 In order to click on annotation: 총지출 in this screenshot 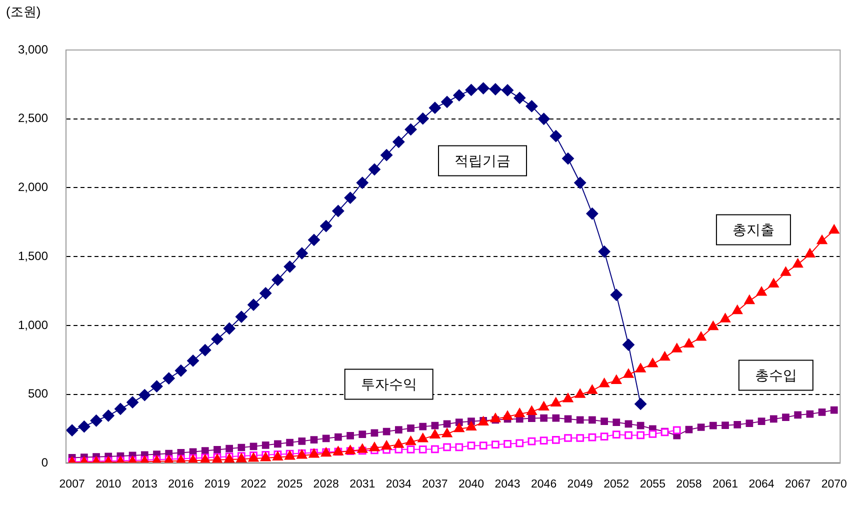, I will do `click(753, 230)`.